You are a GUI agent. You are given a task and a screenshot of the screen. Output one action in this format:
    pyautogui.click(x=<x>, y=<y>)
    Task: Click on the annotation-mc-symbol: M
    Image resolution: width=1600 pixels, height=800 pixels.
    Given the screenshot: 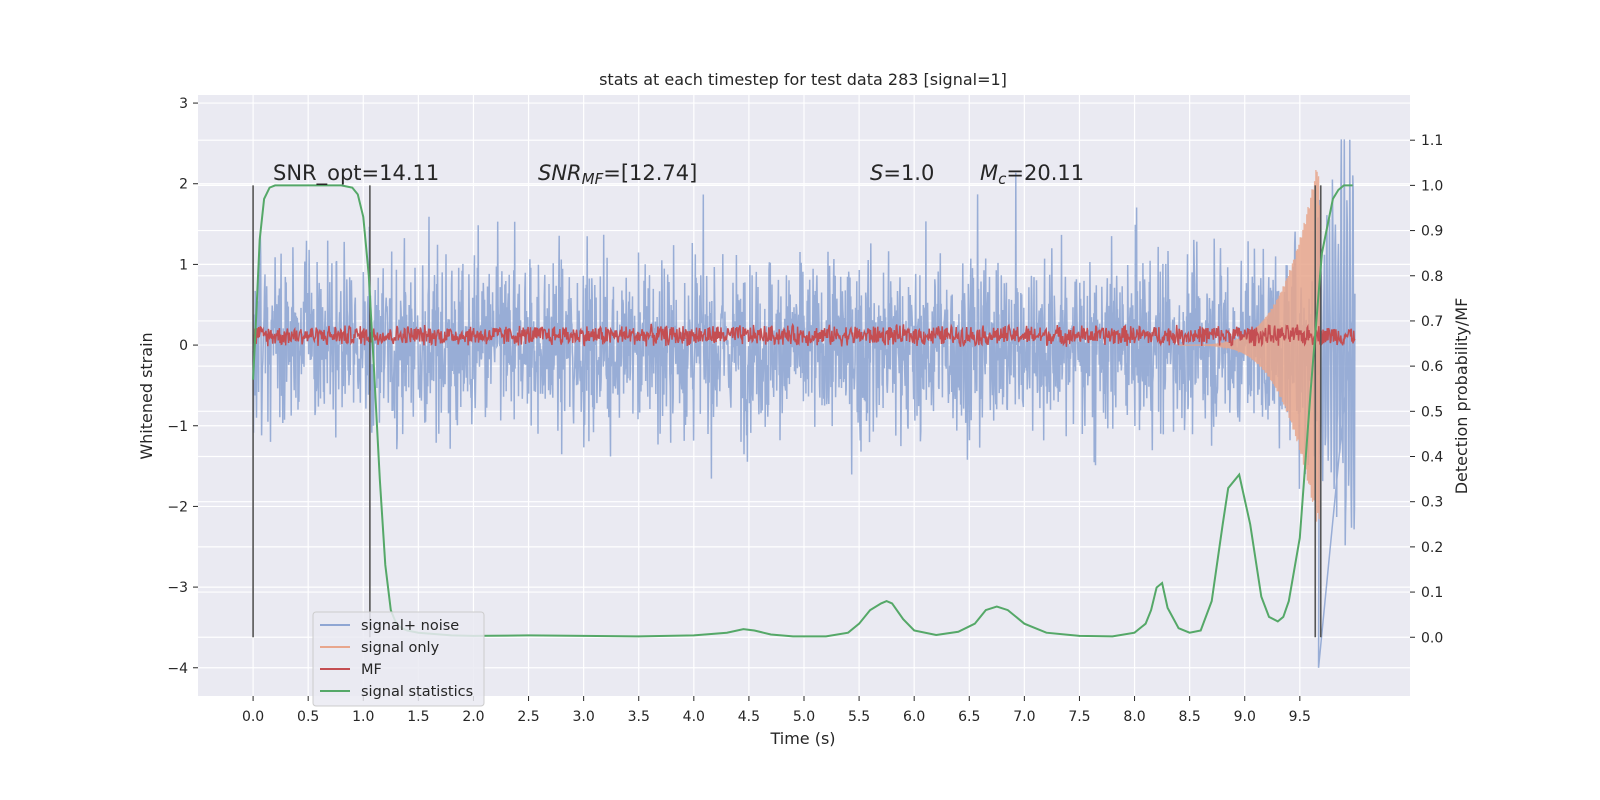 What is the action you would take?
    pyautogui.click(x=989, y=173)
    